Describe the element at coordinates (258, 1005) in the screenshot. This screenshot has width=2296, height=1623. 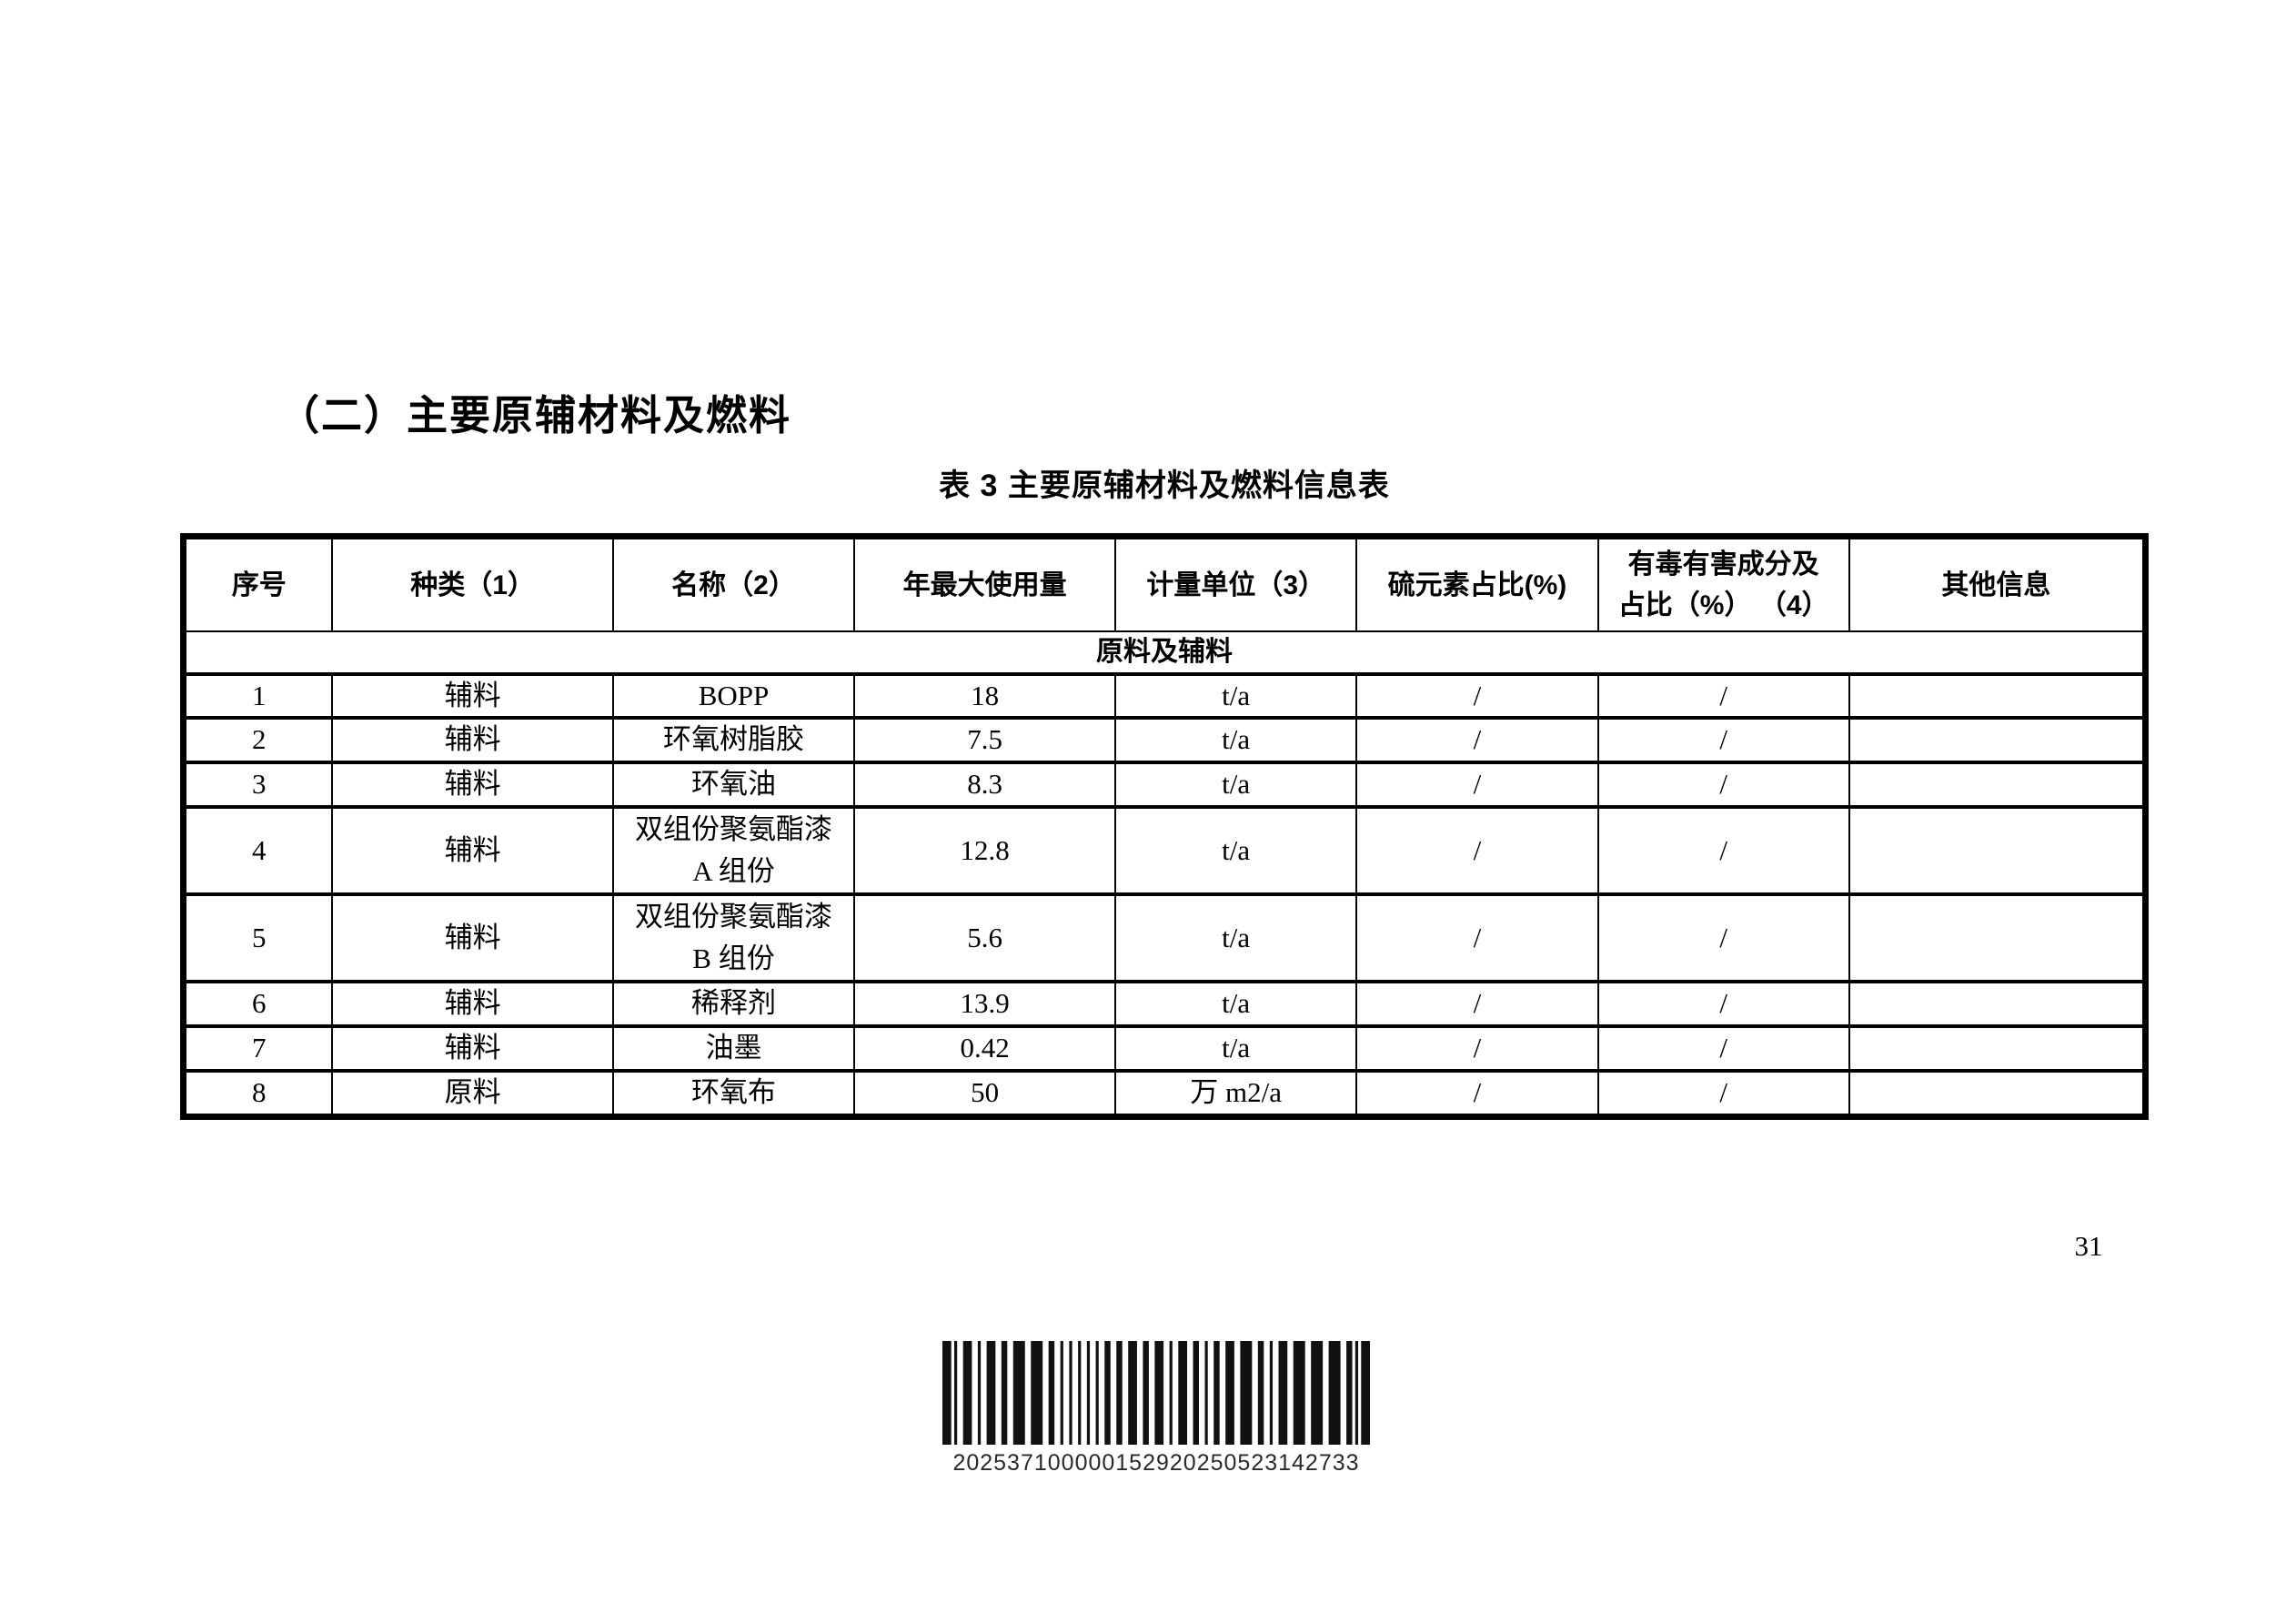
I see `cell-col-no: 6` at that location.